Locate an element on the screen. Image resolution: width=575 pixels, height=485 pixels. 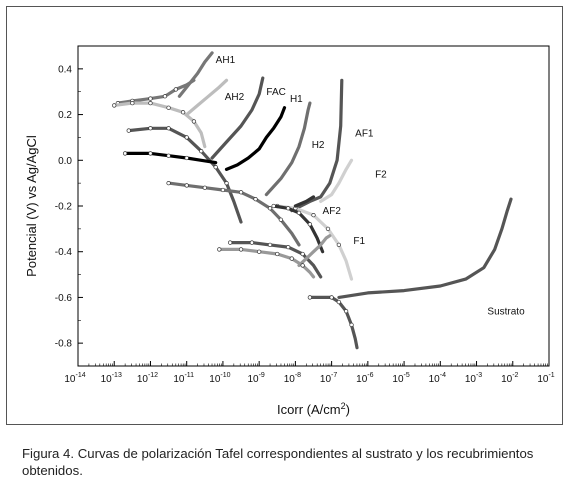
series-af1-anodic-branch is located at coordinates (317, 145).